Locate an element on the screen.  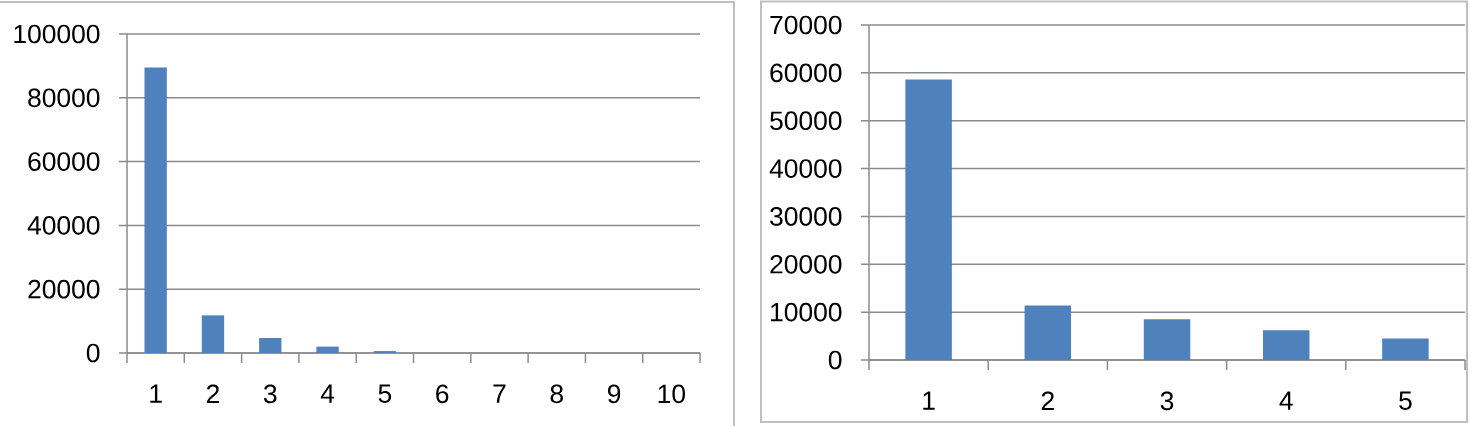
y-tick-label: 100000 is located at coordinates (57, 34).